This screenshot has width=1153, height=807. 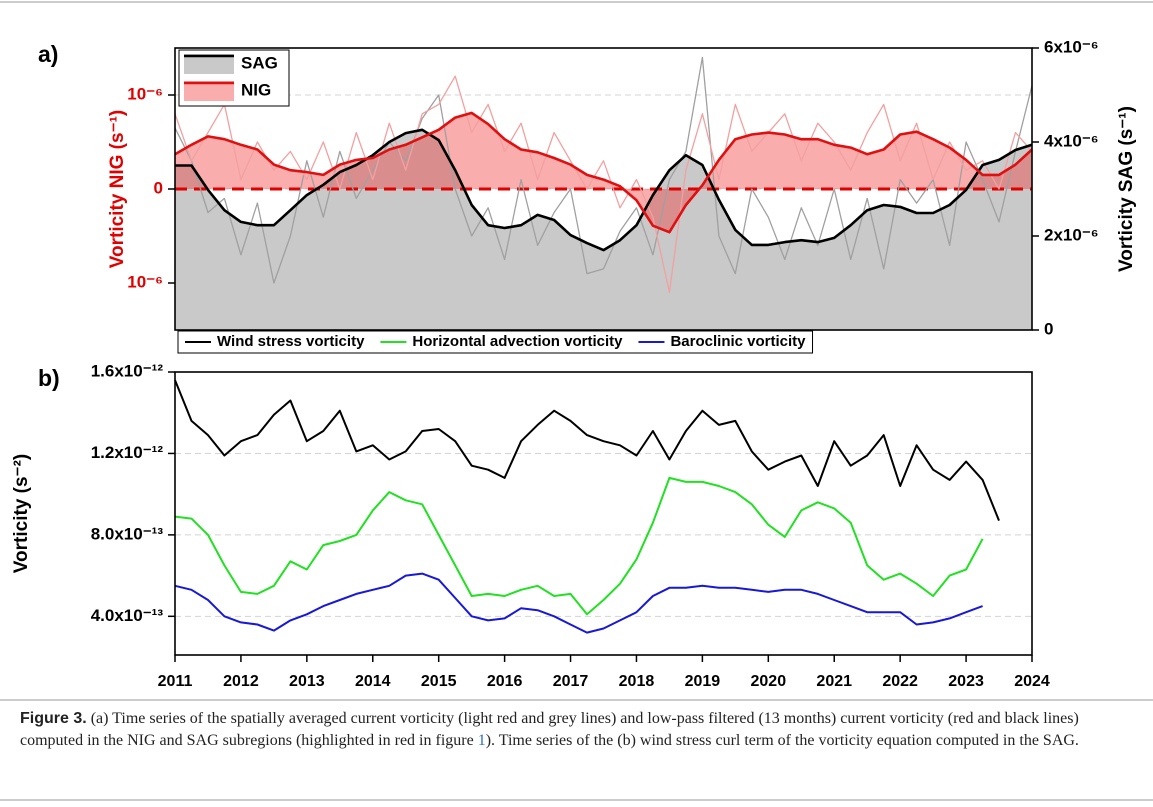 What do you see at coordinates (291, 341) in the screenshot?
I see `legend-label: Wind stress vorticity` at bounding box center [291, 341].